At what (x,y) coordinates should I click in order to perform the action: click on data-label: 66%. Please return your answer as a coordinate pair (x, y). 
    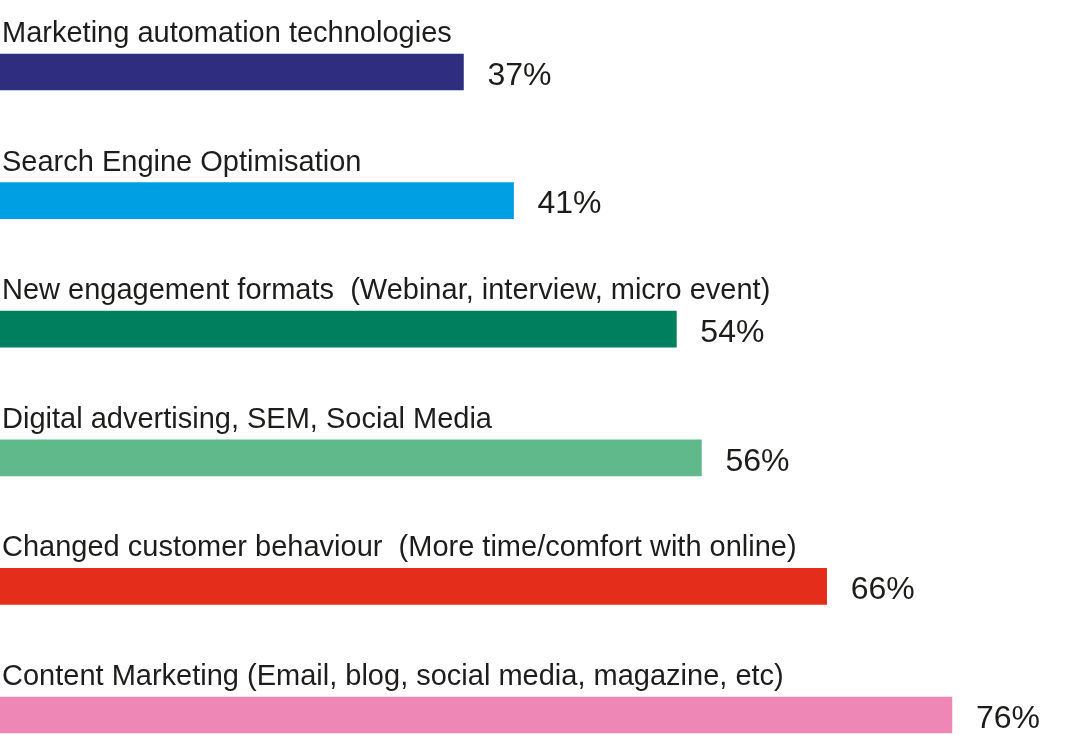
    Looking at the image, I should click on (882, 588).